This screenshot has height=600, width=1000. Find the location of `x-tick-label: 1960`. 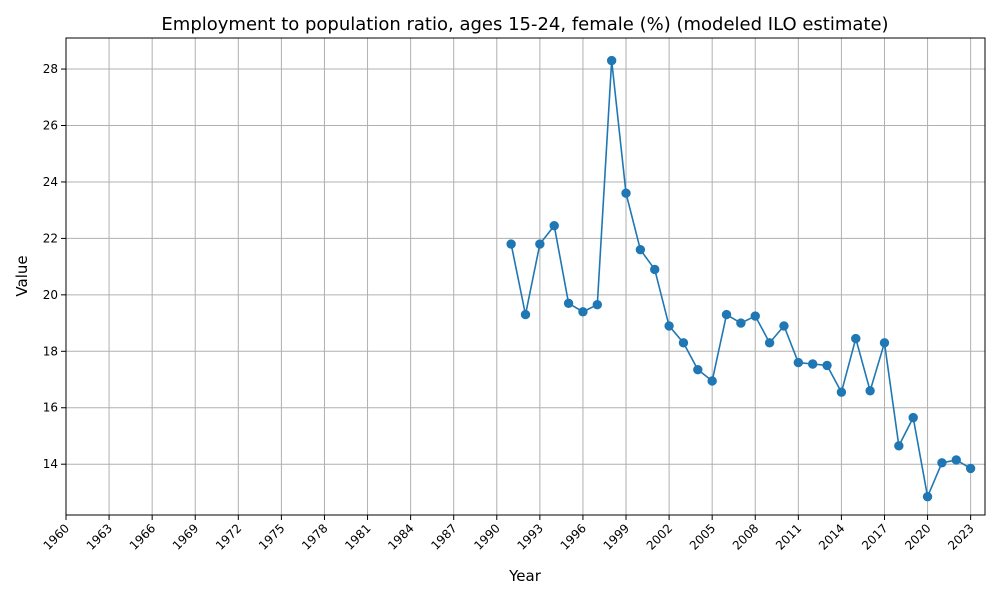

x-tick-label: 1960 is located at coordinates (56, 536).